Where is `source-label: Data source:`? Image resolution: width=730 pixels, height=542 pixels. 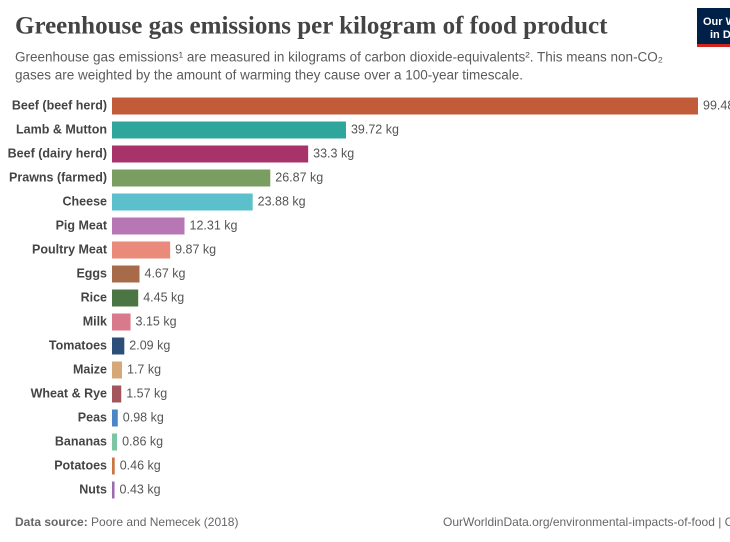 source-label: Data source: is located at coordinates (51, 522).